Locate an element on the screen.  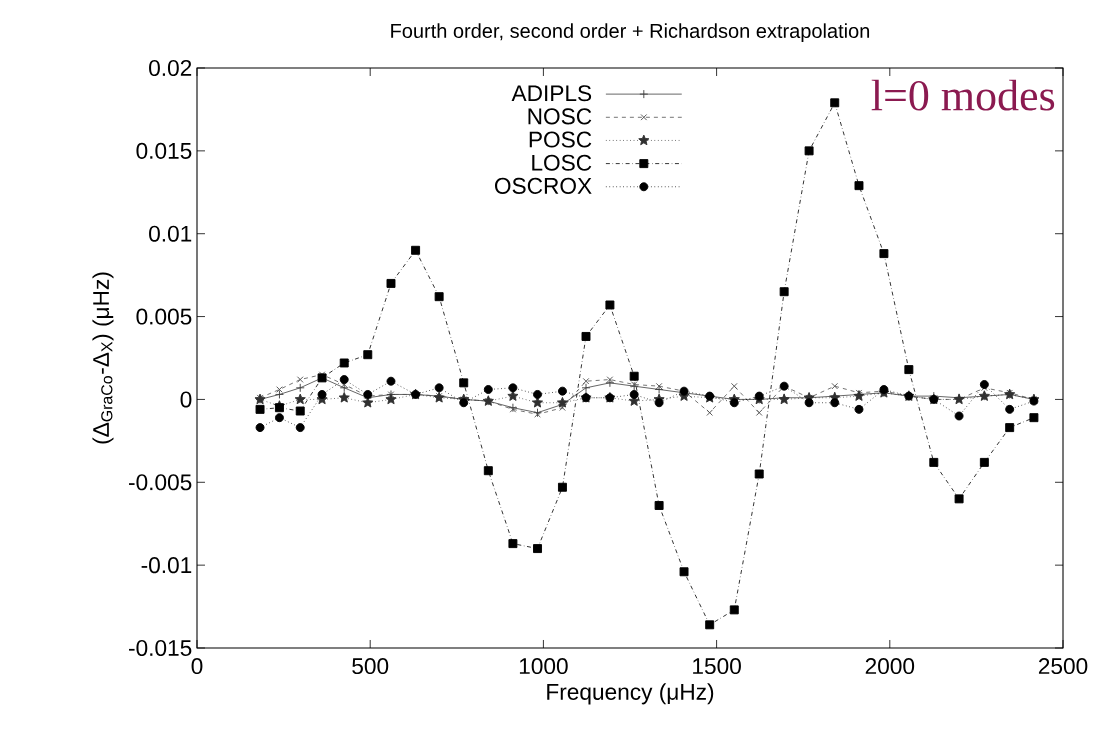
y-tick-label: 0.005 is located at coordinates (164, 316).